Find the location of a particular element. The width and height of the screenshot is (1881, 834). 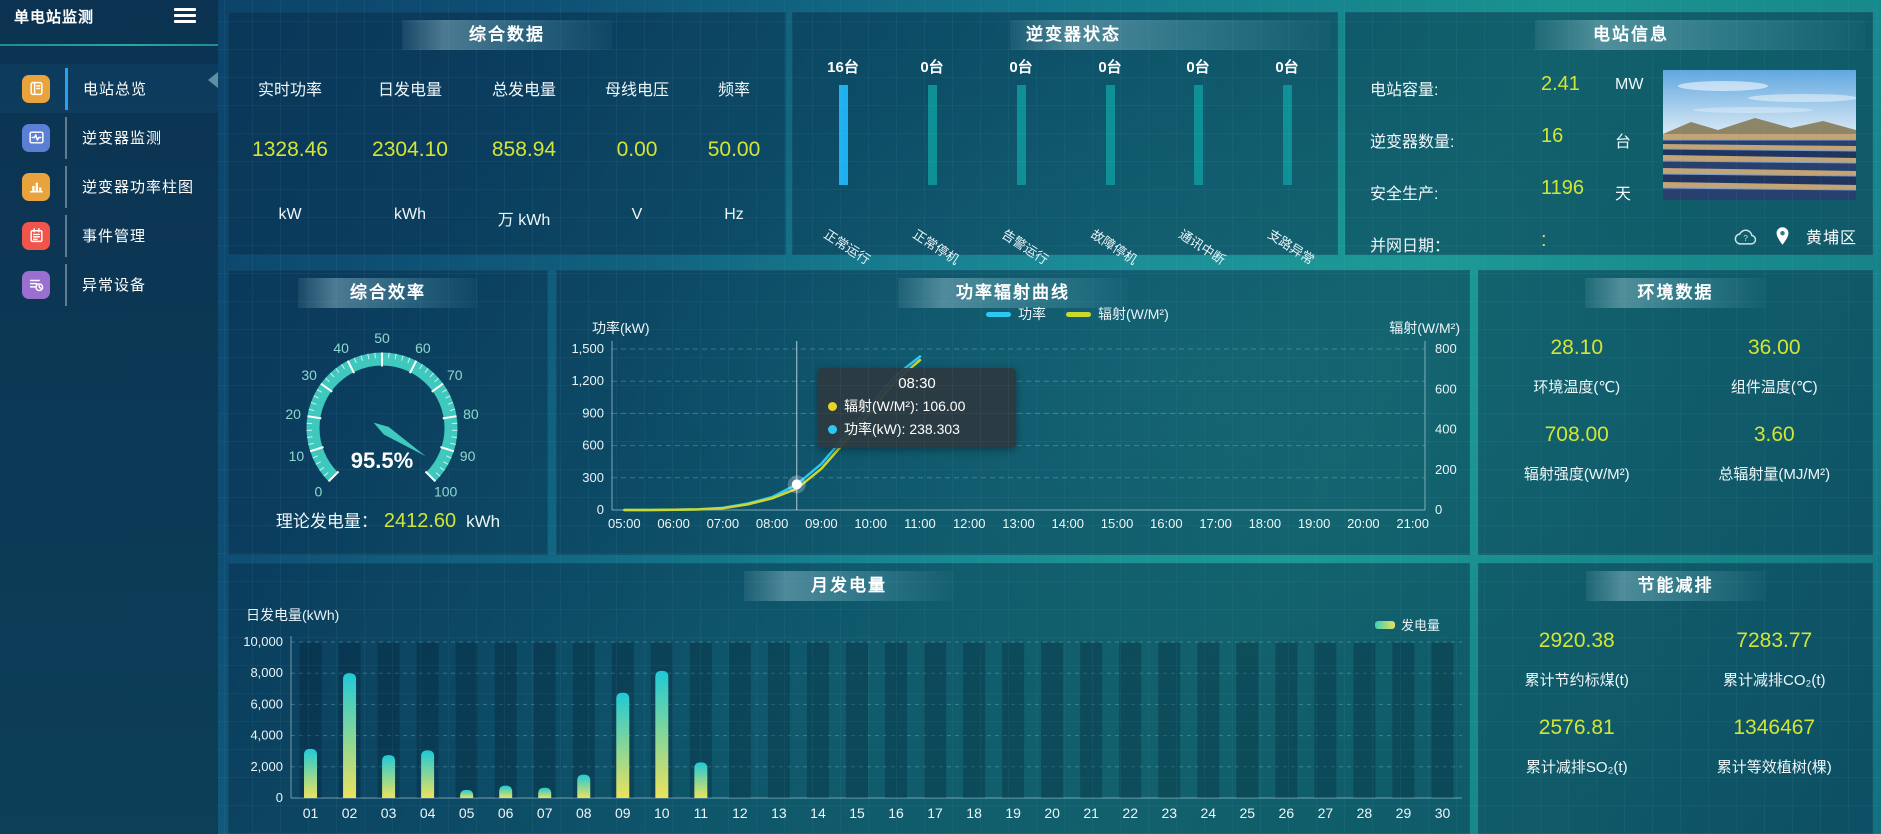

svg-text: 300 is located at coordinates (593, 477).